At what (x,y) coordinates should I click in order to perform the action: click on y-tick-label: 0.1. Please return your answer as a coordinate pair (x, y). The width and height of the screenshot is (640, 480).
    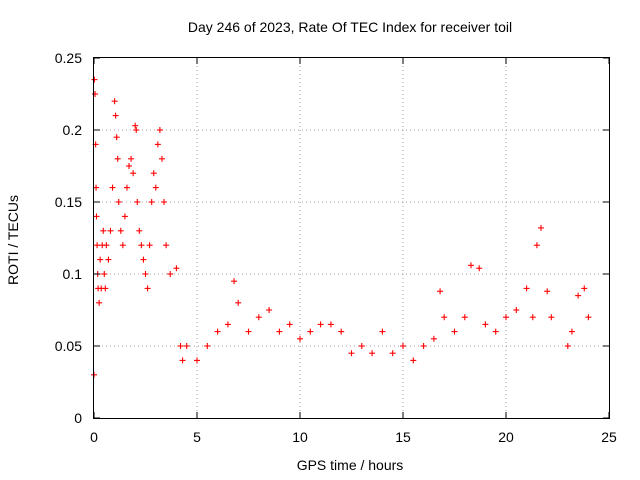
    Looking at the image, I should click on (73, 274).